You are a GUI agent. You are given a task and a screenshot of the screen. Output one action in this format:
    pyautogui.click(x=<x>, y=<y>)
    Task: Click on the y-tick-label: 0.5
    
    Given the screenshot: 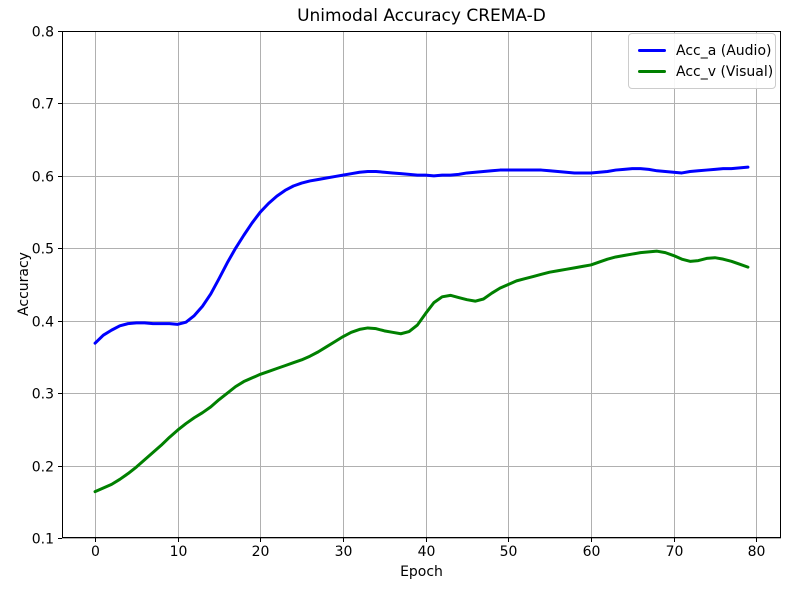 What is the action you would take?
    pyautogui.click(x=43, y=250)
    